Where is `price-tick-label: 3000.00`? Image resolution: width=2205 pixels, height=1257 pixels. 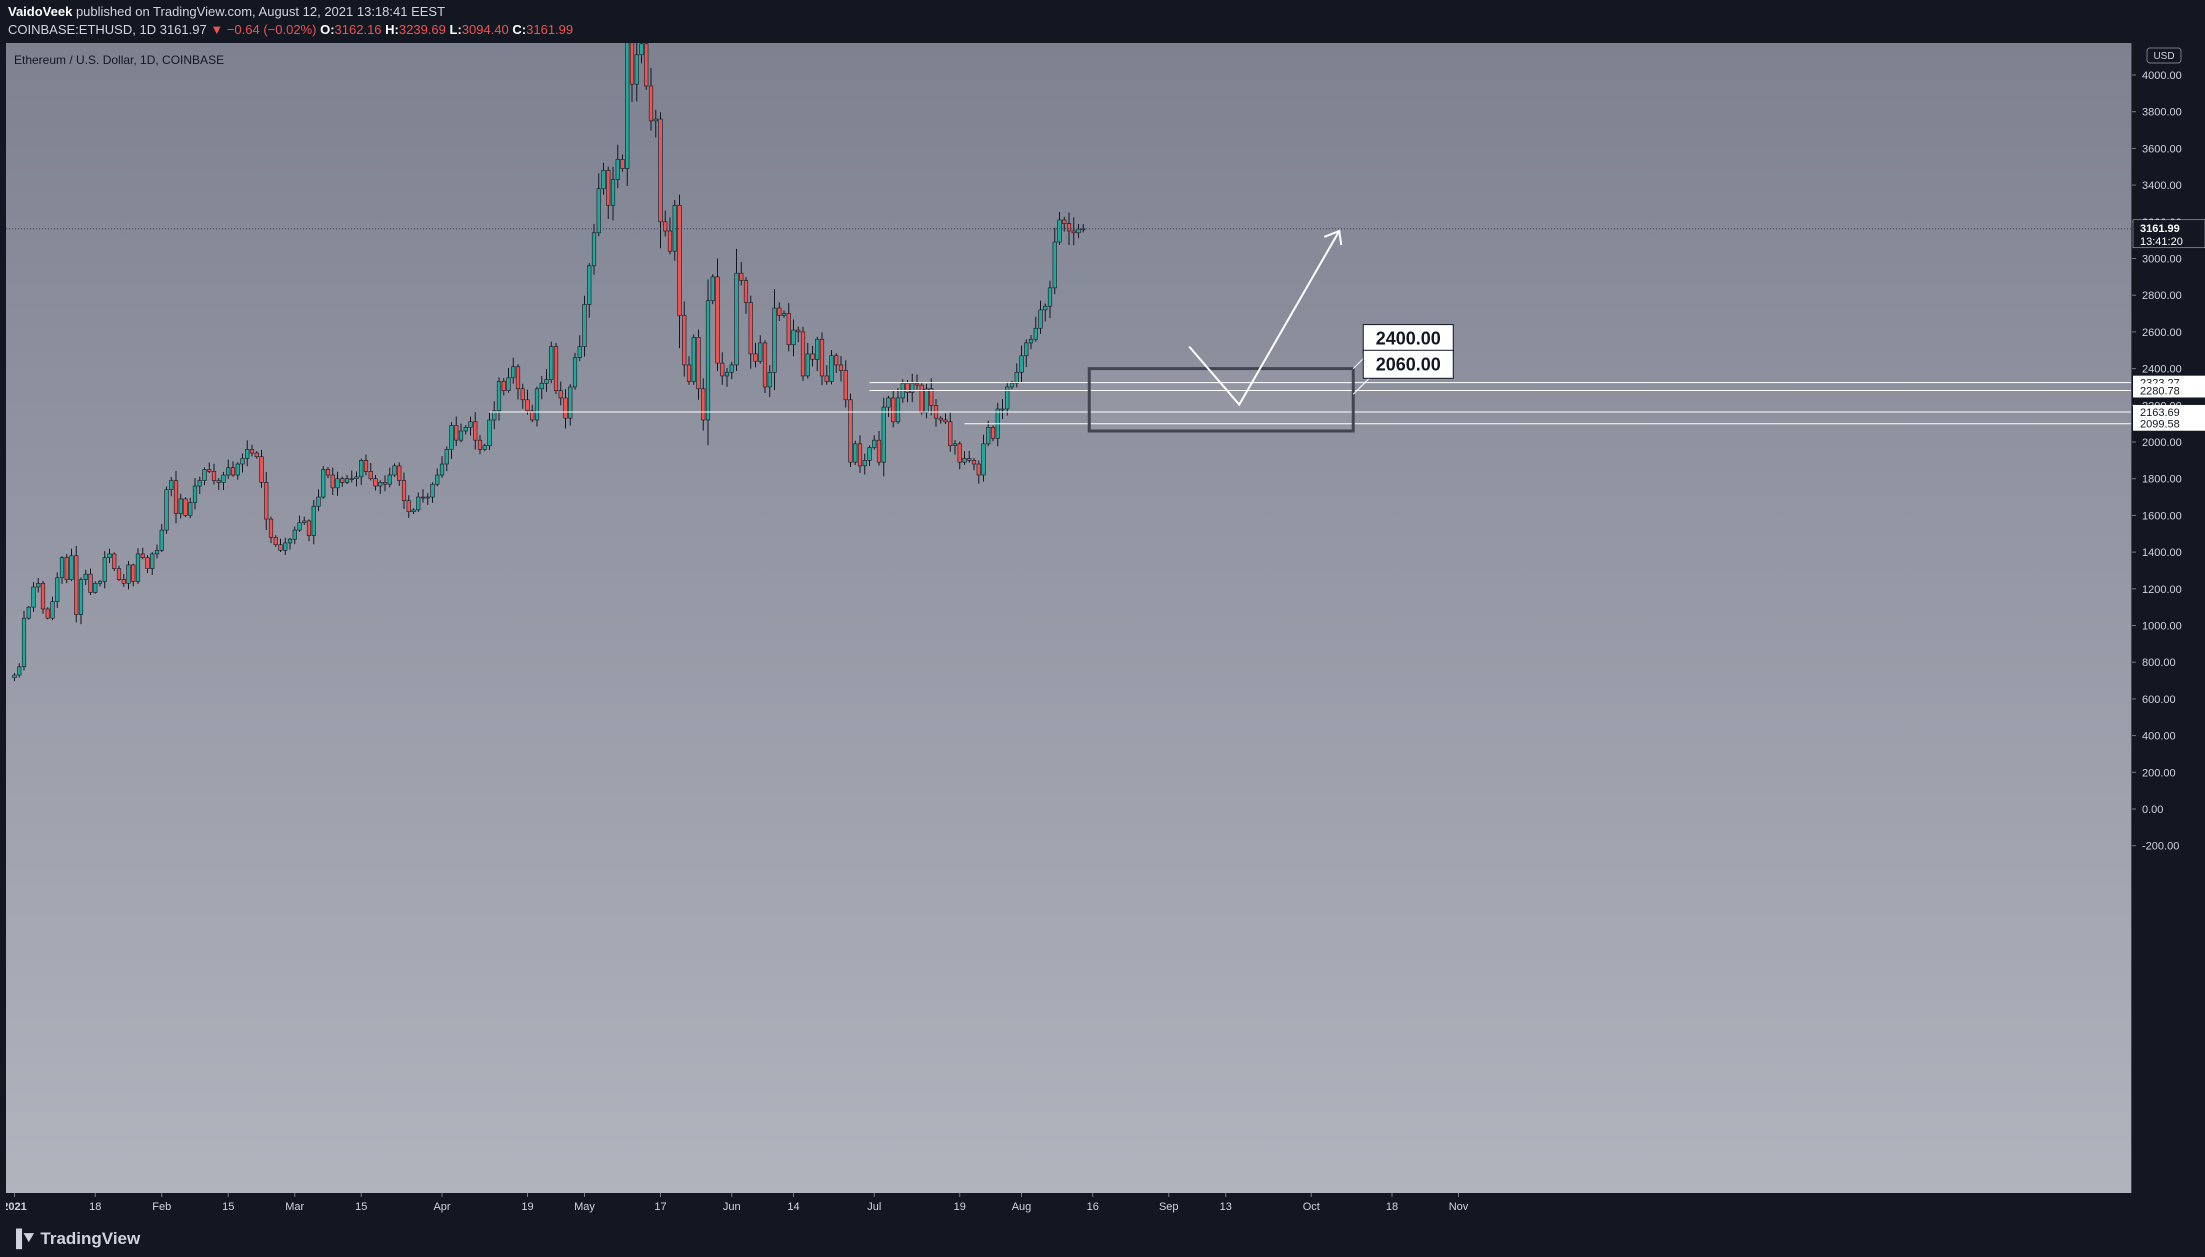 price-tick-label: 3000.00 is located at coordinates (2162, 260).